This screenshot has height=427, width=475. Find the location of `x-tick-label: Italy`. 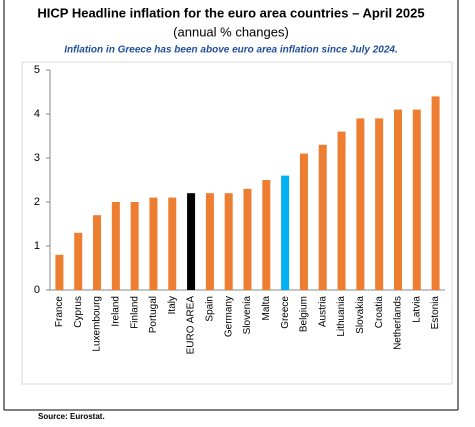

x-tick-label: Italy is located at coordinates (172, 305).